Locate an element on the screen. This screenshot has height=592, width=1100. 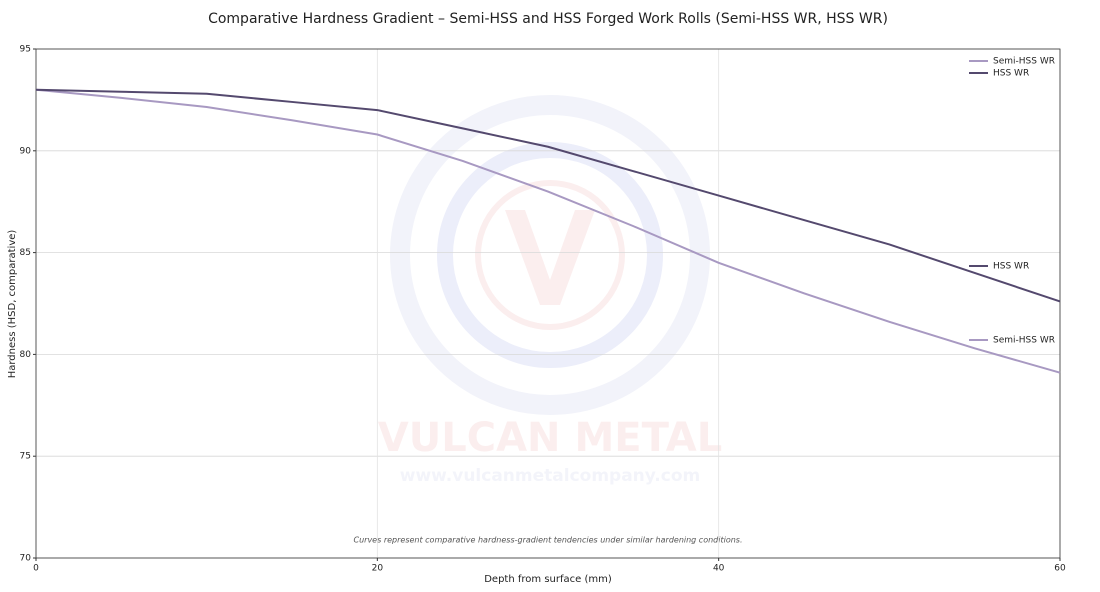
side-label: Semi-HSS WR is located at coordinates (1024, 341).